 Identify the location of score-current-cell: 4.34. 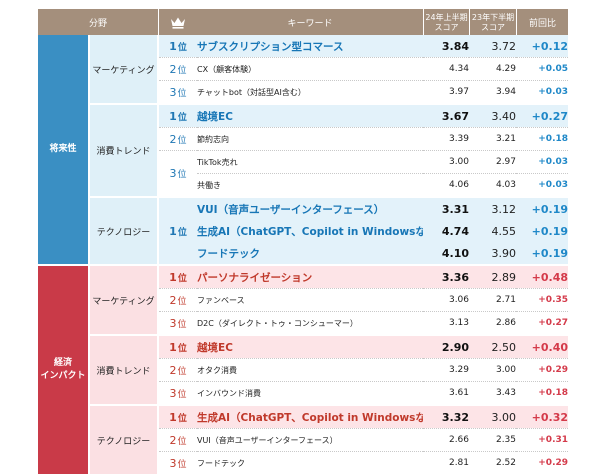
(446, 68).